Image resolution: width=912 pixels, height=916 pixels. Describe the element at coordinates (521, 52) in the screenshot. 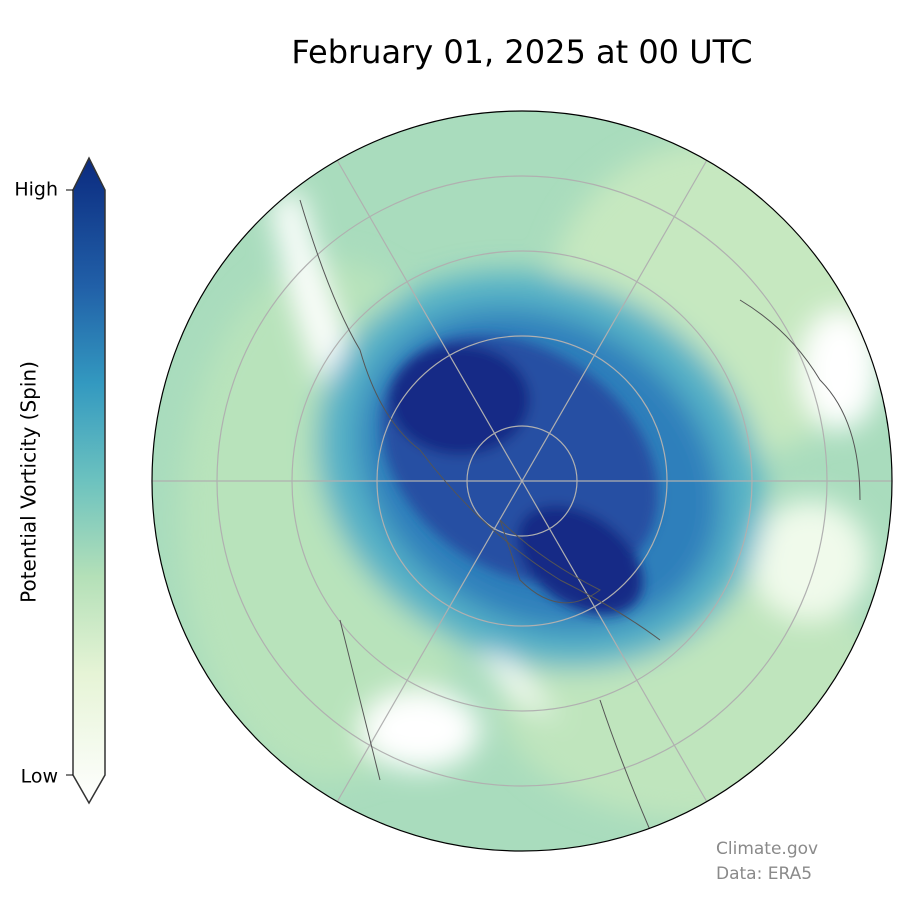

I see `title: February 01, 2025 at 00 UTC` at that location.